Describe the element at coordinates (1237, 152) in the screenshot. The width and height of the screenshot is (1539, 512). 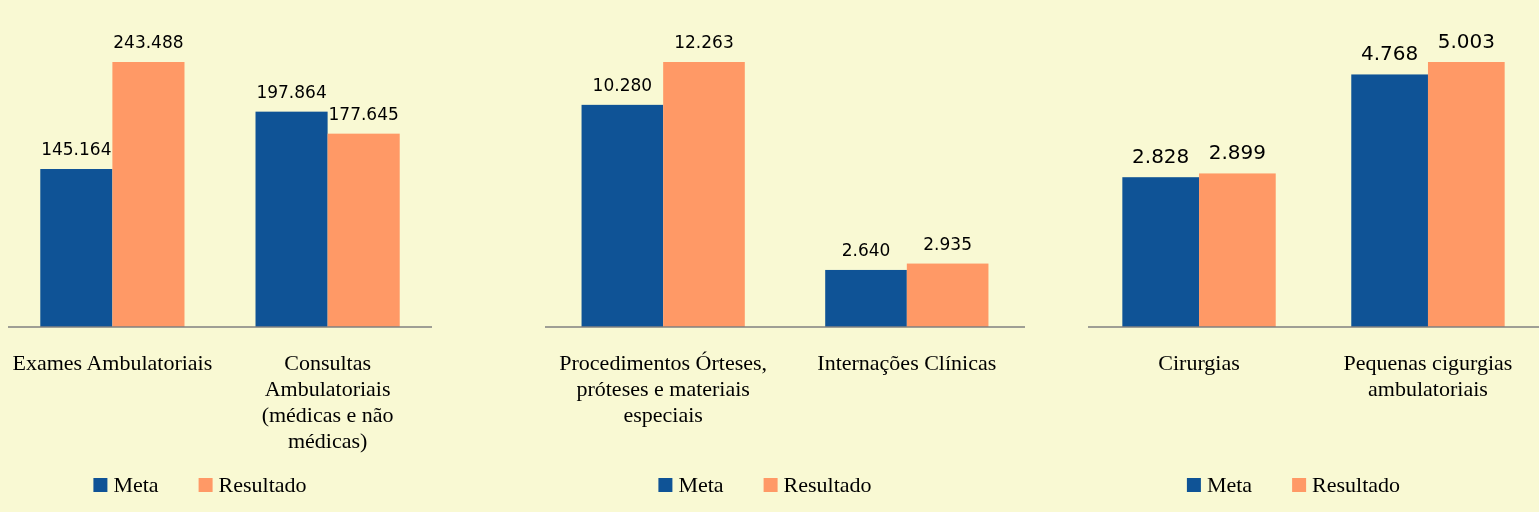
I see `data-label: 2.899` at that location.